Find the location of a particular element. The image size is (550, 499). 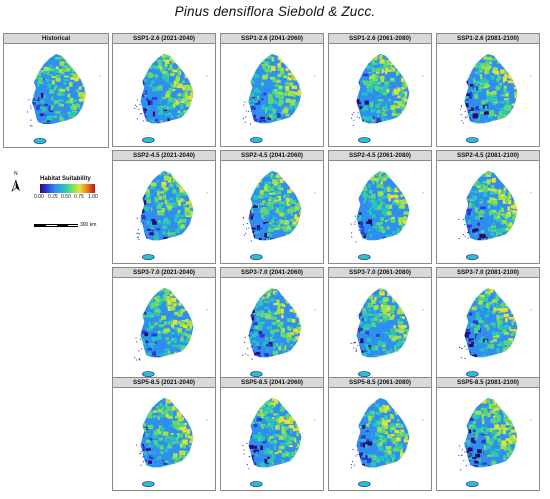

scenario-map-panel: SSP1-2.6 (2041-2060) is located at coordinates (272, 90).